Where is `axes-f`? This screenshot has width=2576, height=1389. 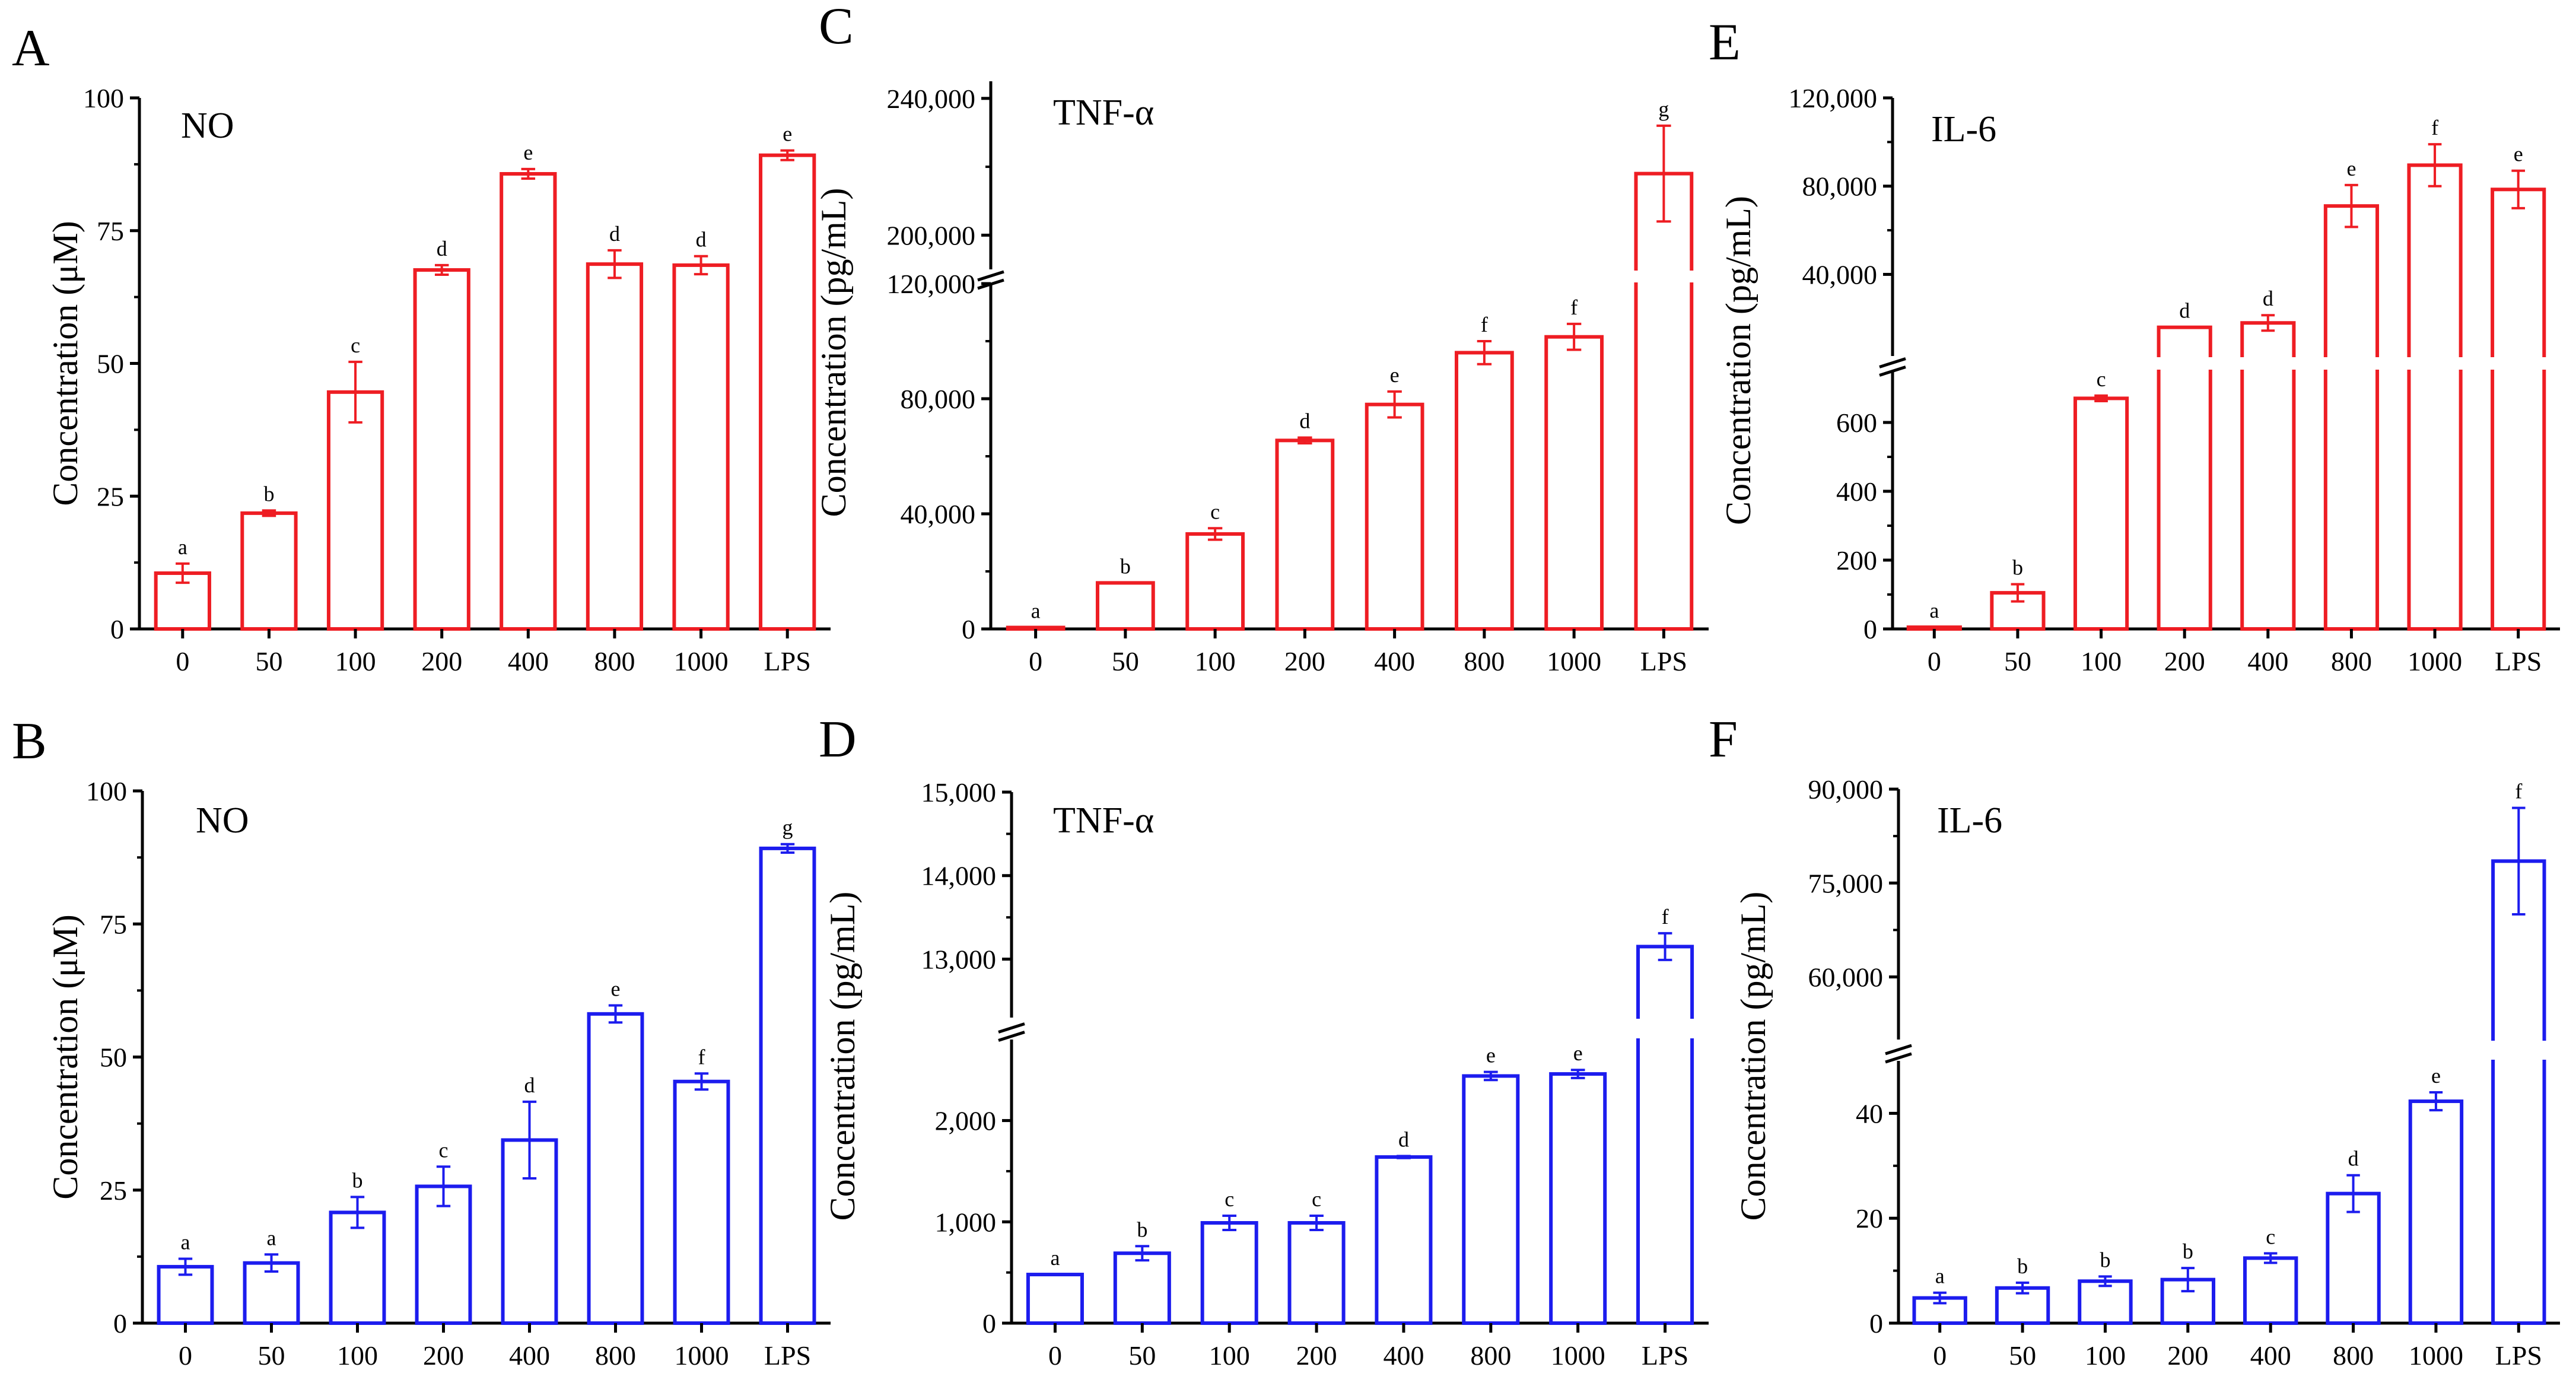 axes-f is located at coordinates (2222, 1057).